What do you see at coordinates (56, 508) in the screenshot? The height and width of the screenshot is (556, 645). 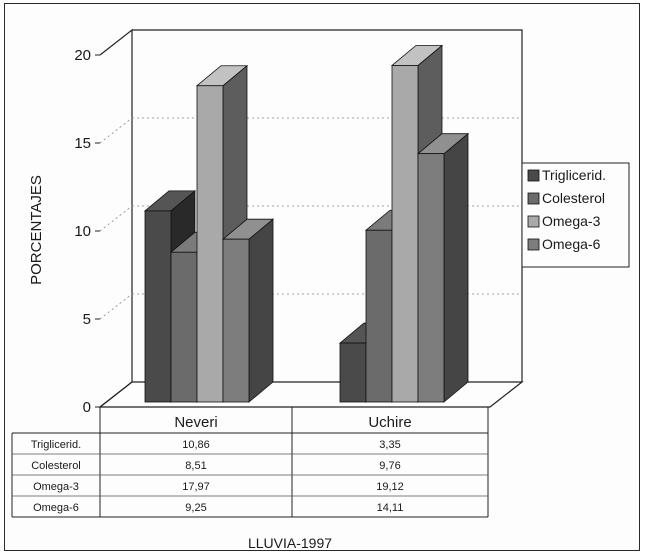 I see `table-row-label: Omega-6` at bounding box center [56, 508].